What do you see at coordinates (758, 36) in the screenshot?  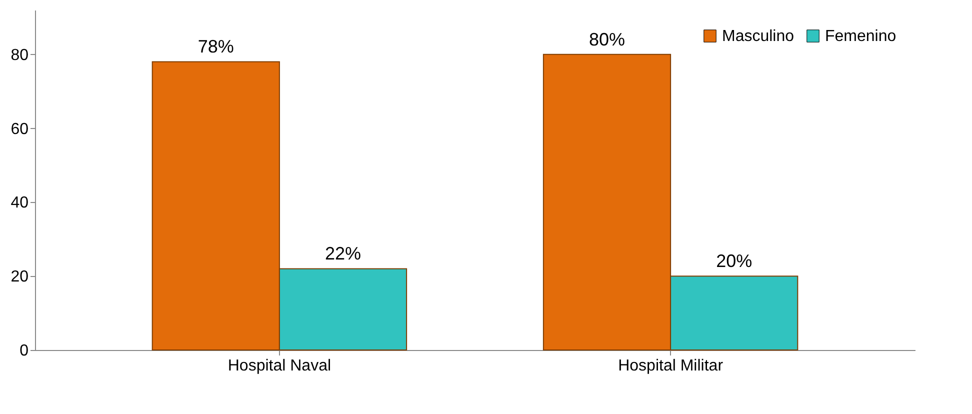 I see `legend-label: Masculino` at bounding box center [758, 36].